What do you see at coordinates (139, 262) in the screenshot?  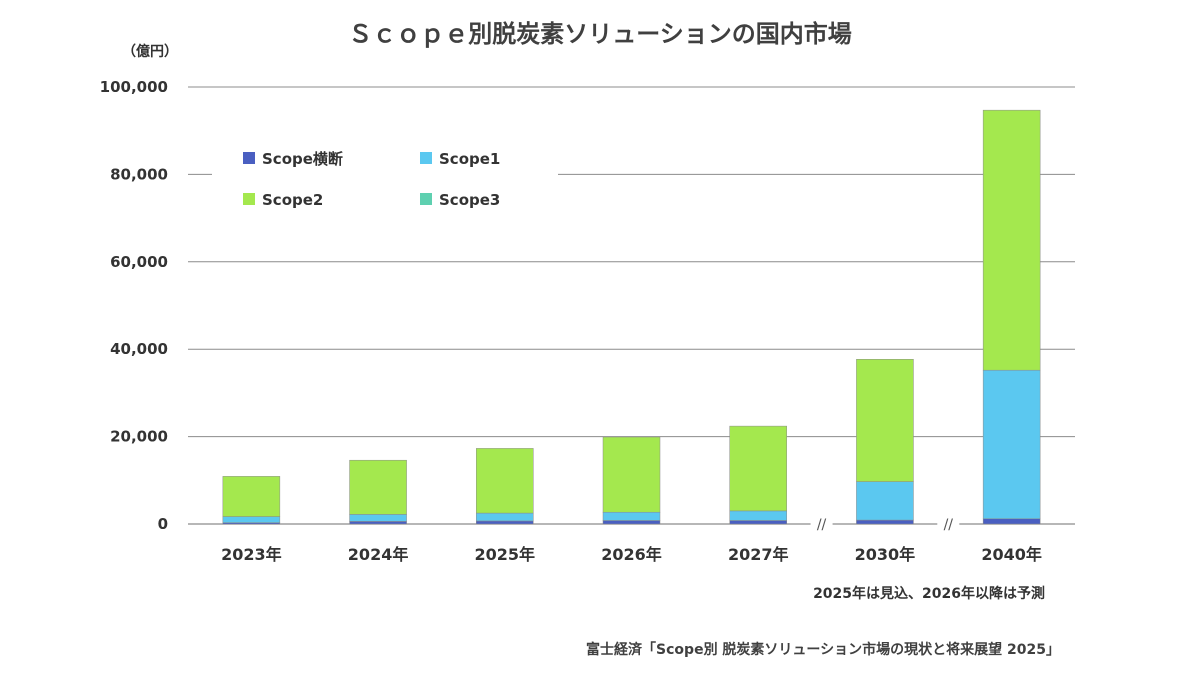 I see `y-tick-label: 60,000` at bounding box center [139, 262].